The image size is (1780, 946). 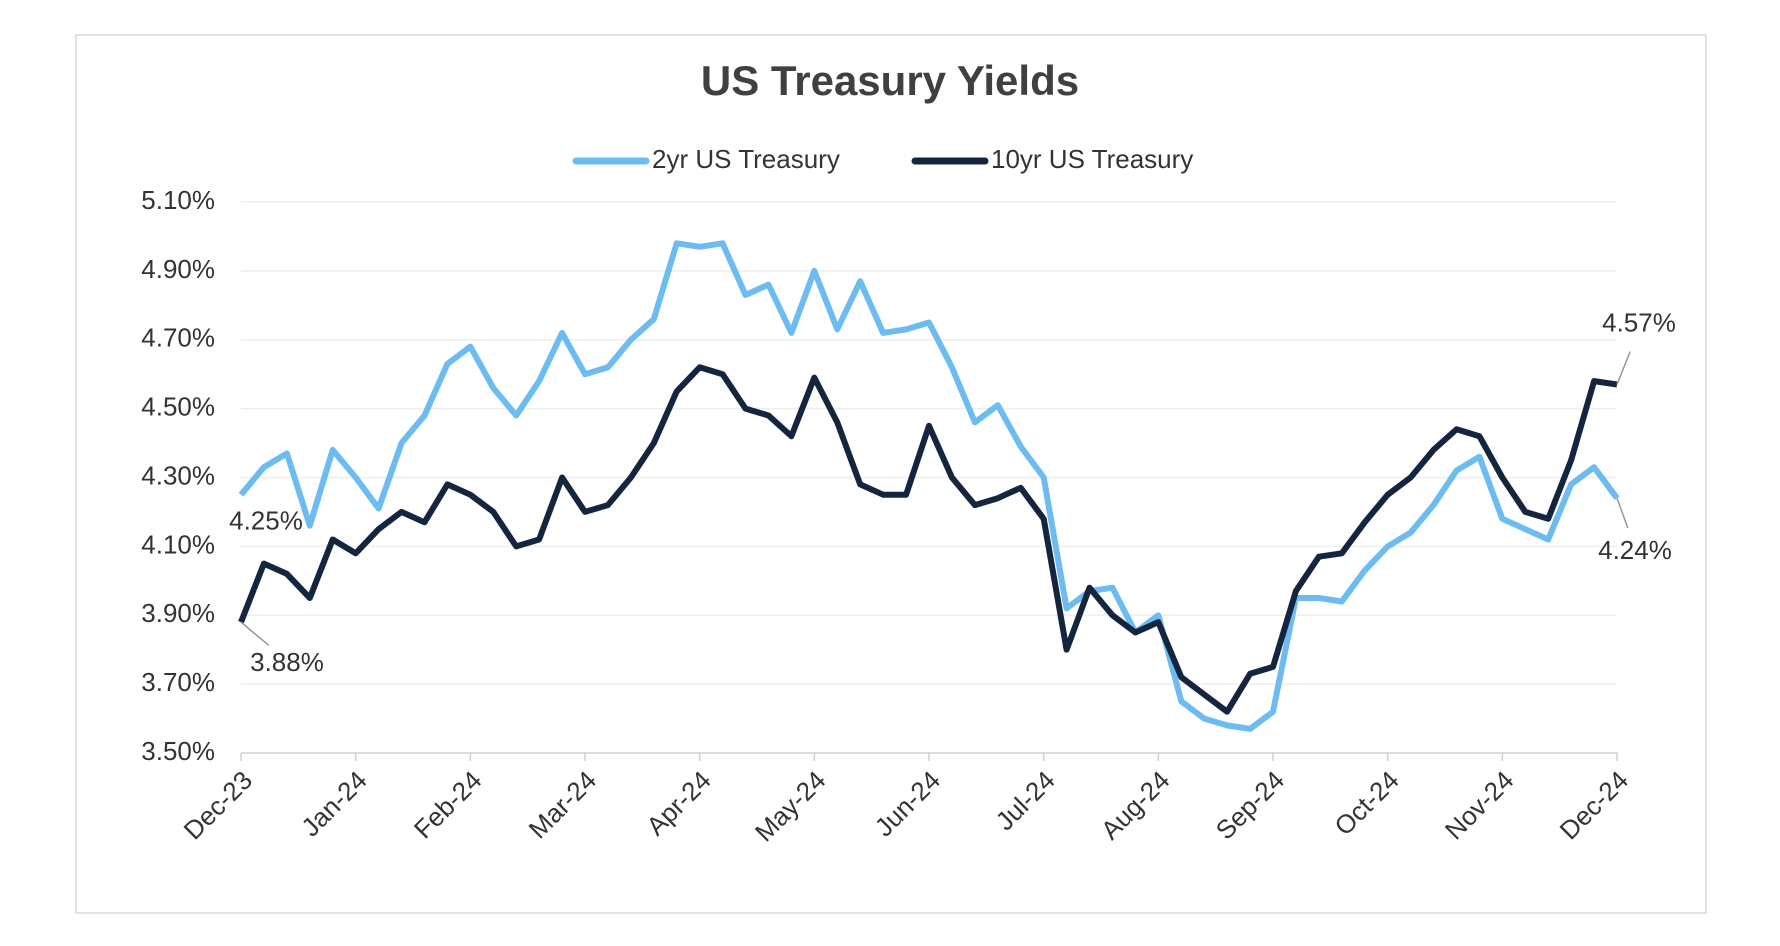 What do you see at coordinates (178, 544) in the screenshot?
I see `y-tick-label: 4.10%` at bounding box center [178, 544].